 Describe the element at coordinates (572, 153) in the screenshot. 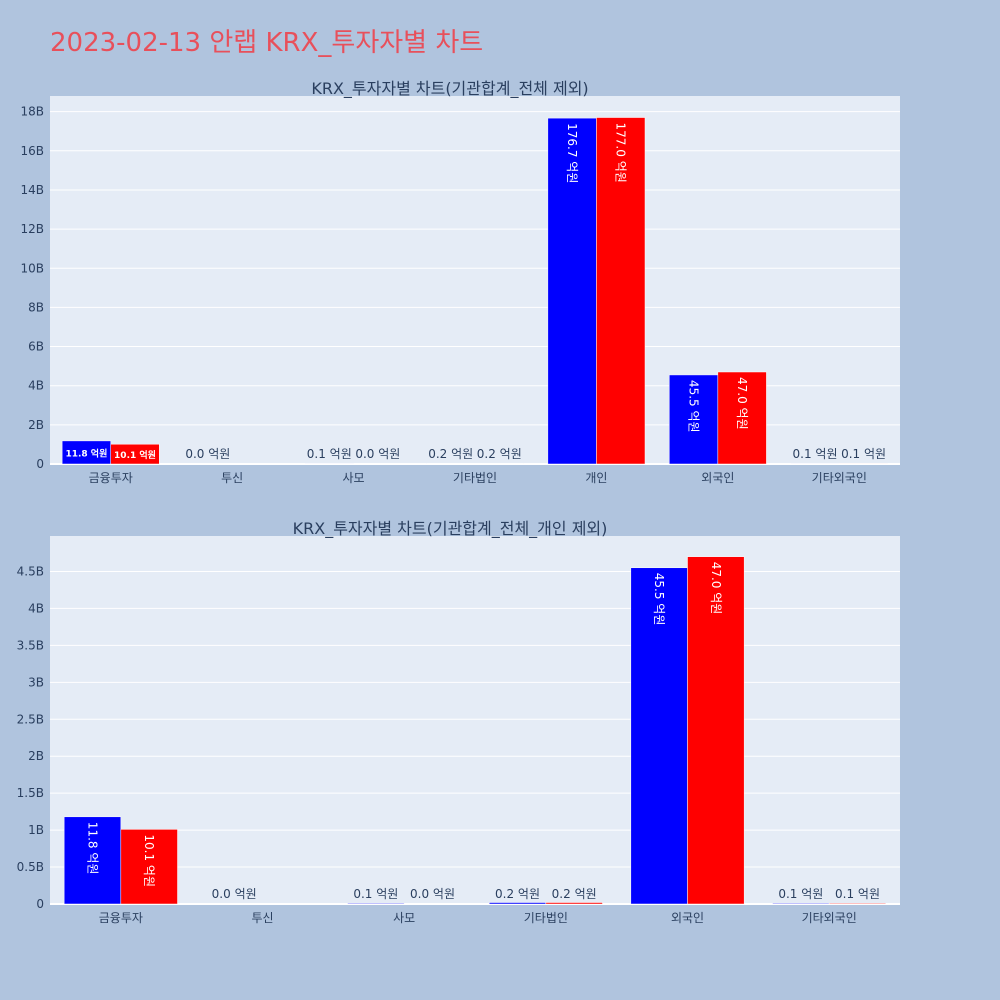

I see `data-label: 176.7 억원` at that location.